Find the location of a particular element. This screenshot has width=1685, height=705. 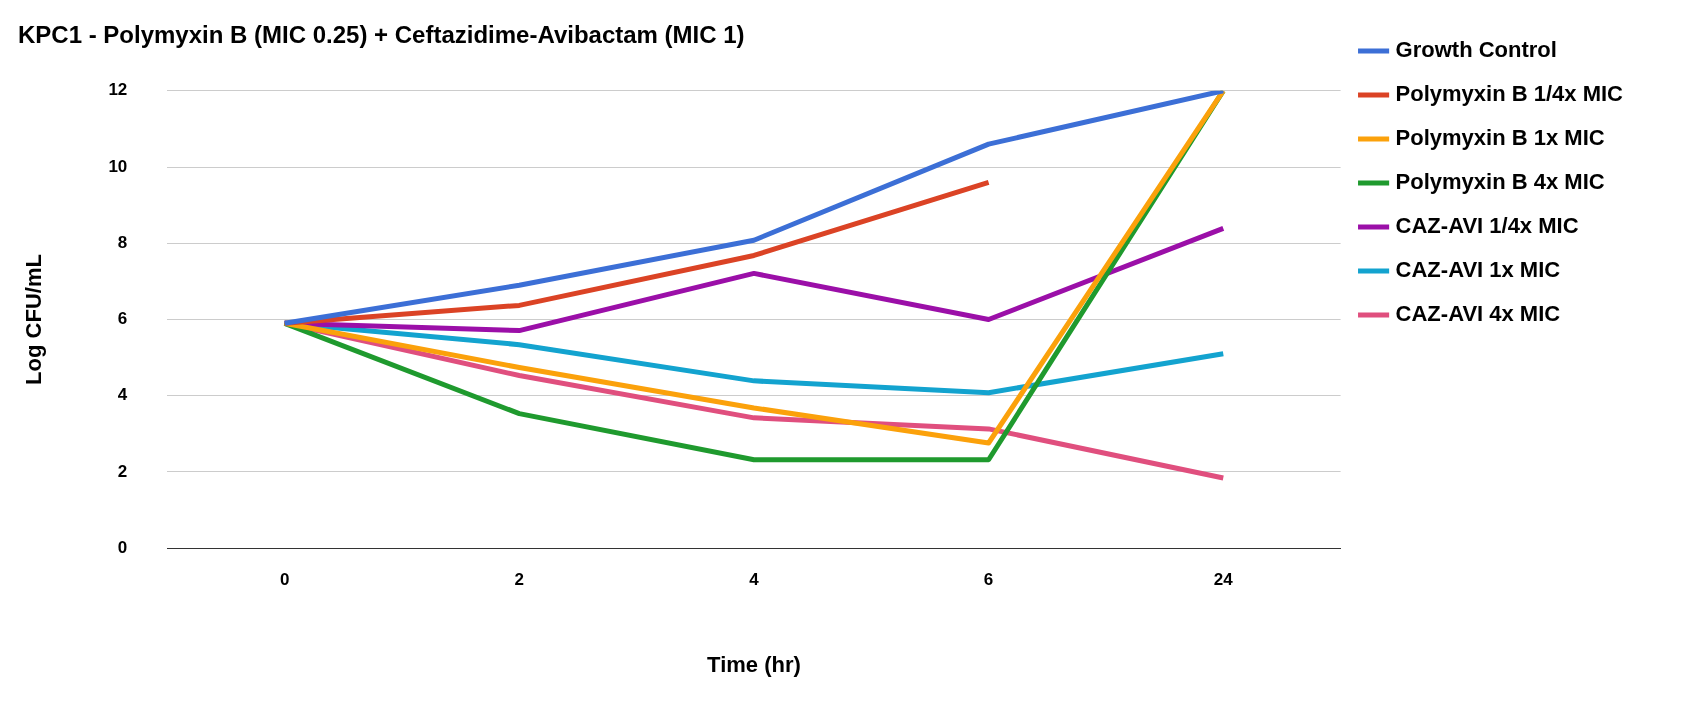

legend-label: CAZ-AVI 1/4x MIC is located at coordinates (1487, 226).